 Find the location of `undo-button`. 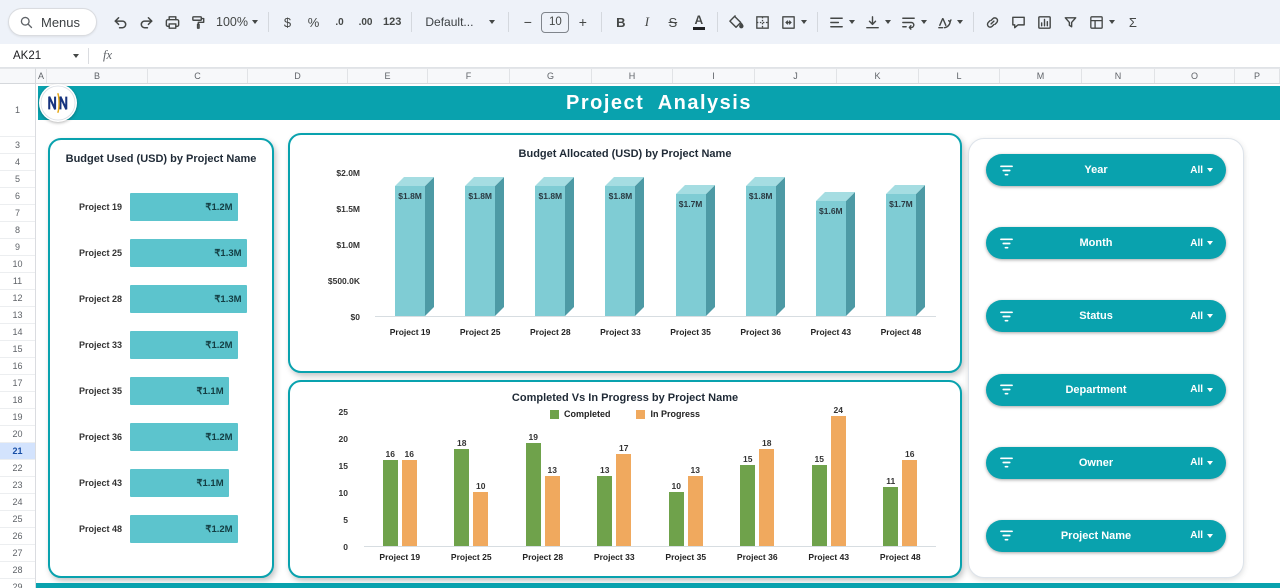

undo-button is located at coordinates (120, 22).